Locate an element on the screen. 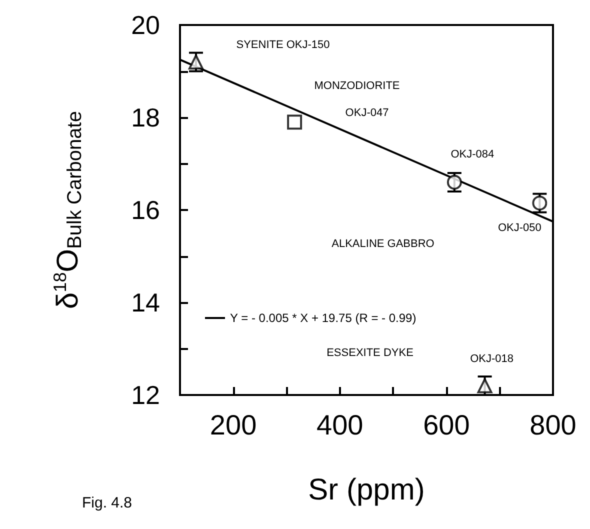 This screenshot has width=590, height=529. annotation: OKJ-050 is located at coordinates (520, 228).